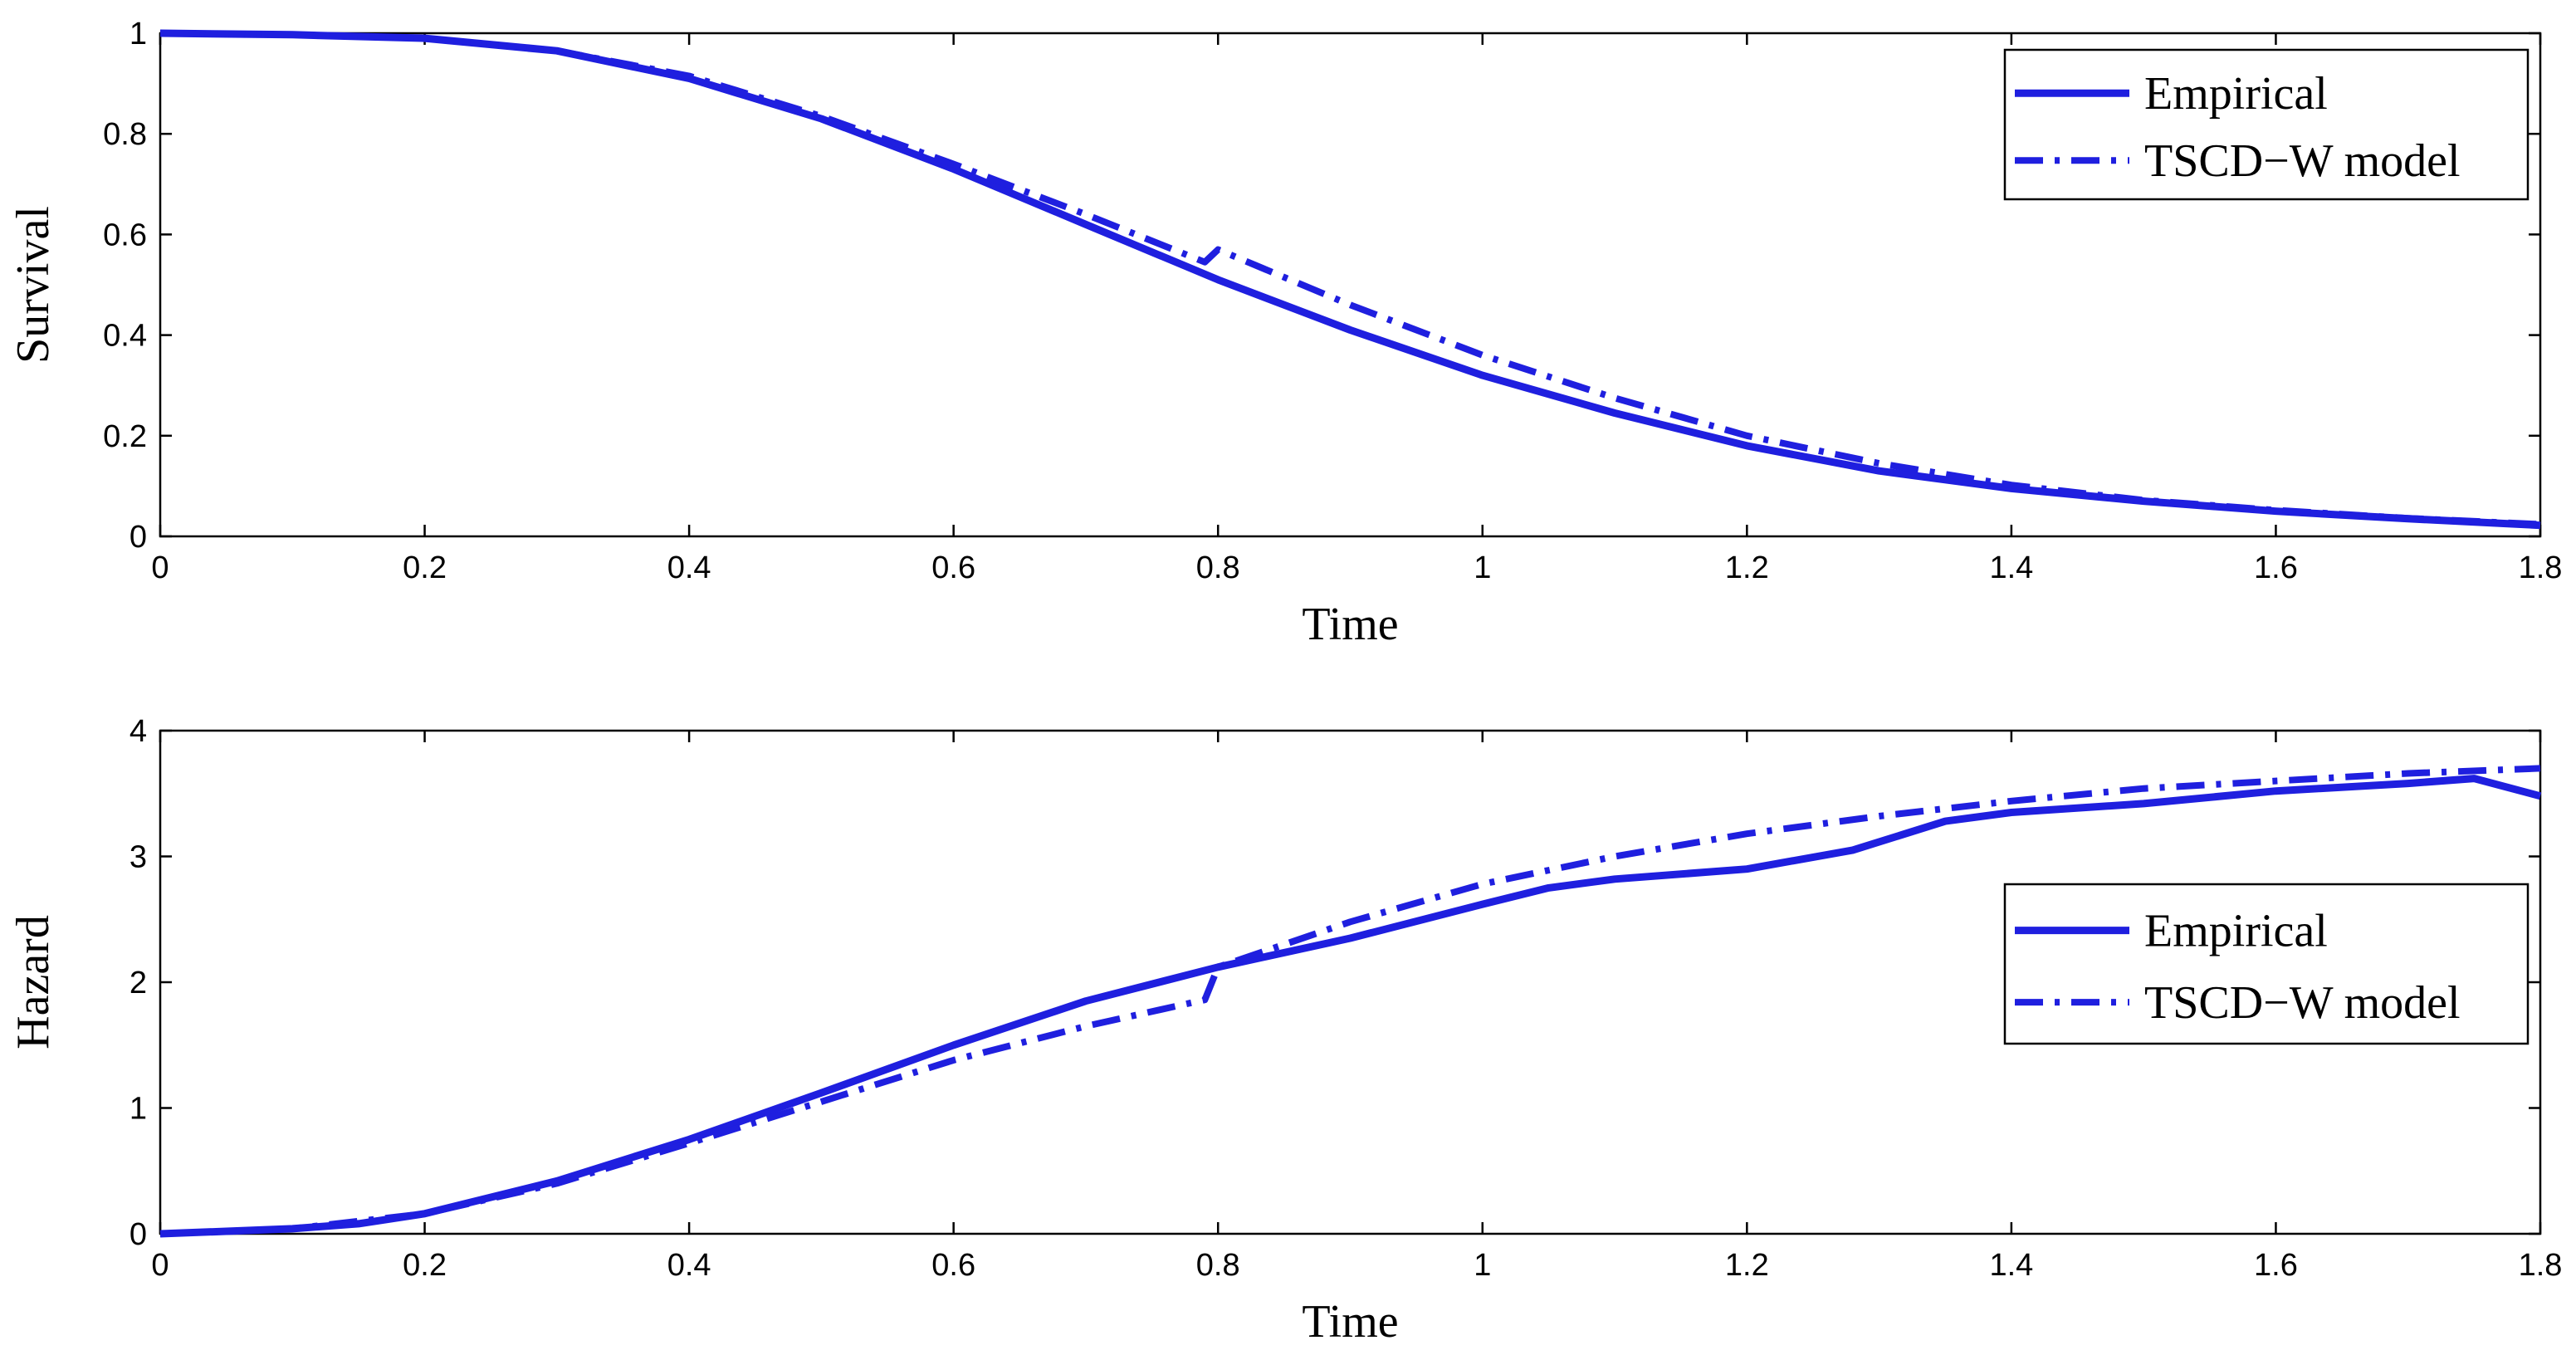  I want to click on y-tick-label: 2, so click(138, 983).